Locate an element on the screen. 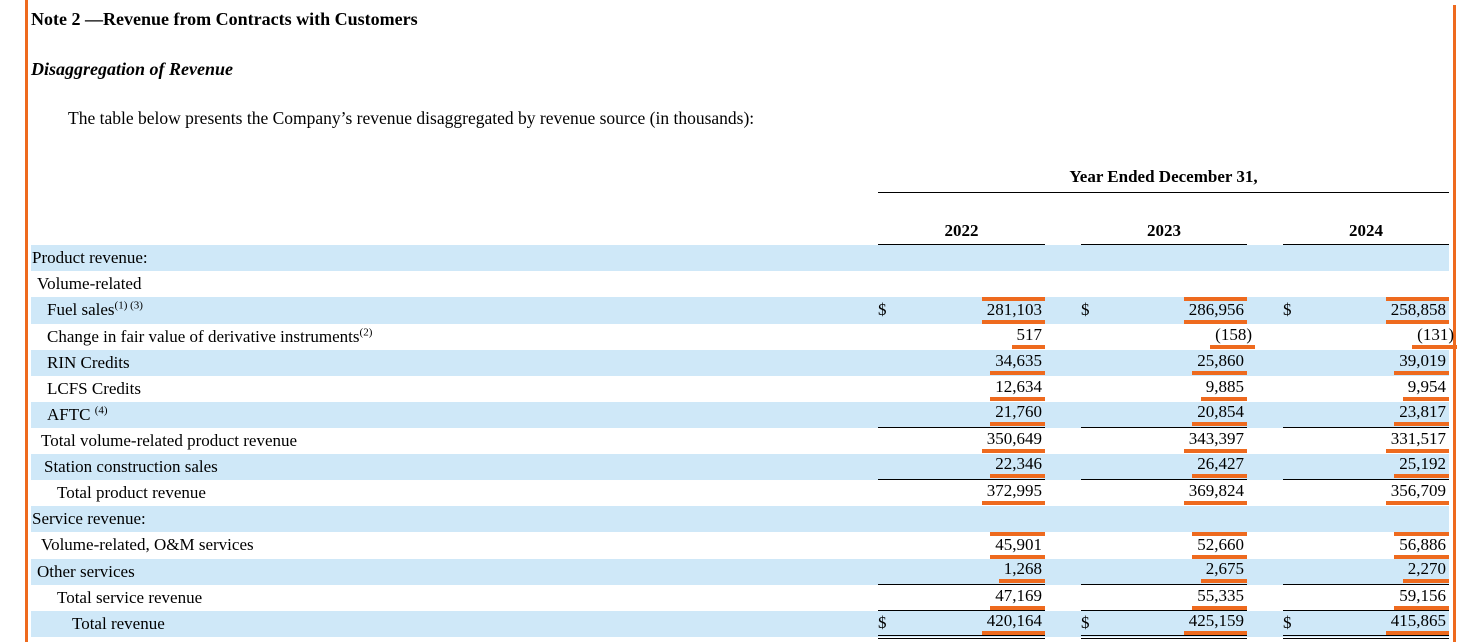 This screenshot has height=642, width=1483. table-year-header-row: 2022 2023 2024 is located at coordinates (740, 218).